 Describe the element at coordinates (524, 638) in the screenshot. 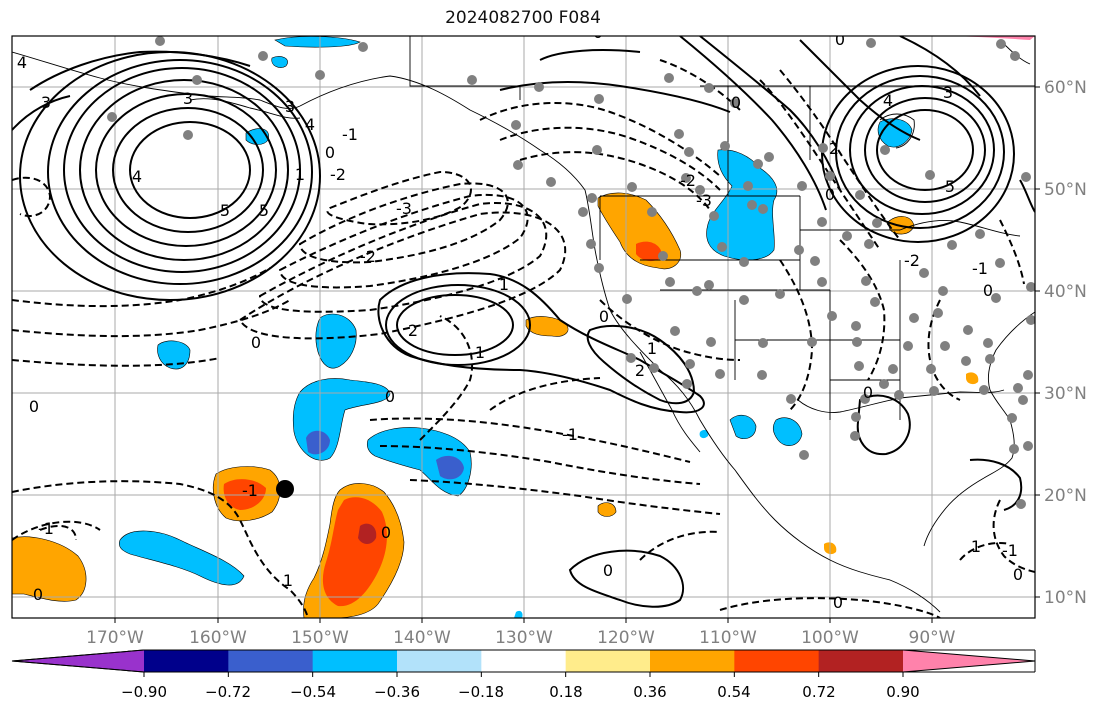

I see `lon-label: 130°W` at that location.